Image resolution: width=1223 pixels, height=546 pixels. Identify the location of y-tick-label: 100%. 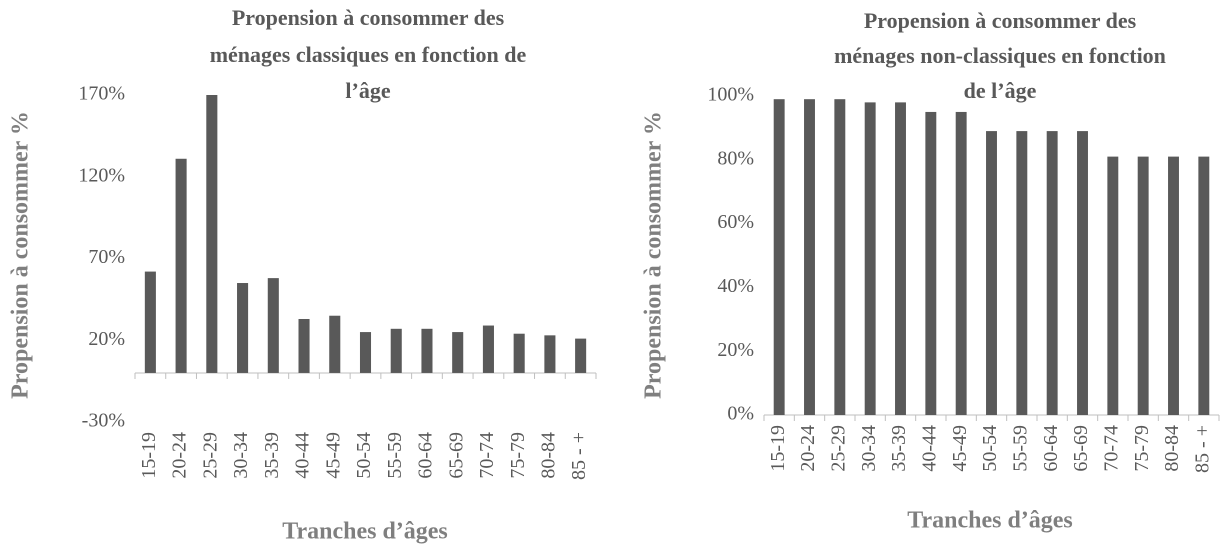
(730, 95).